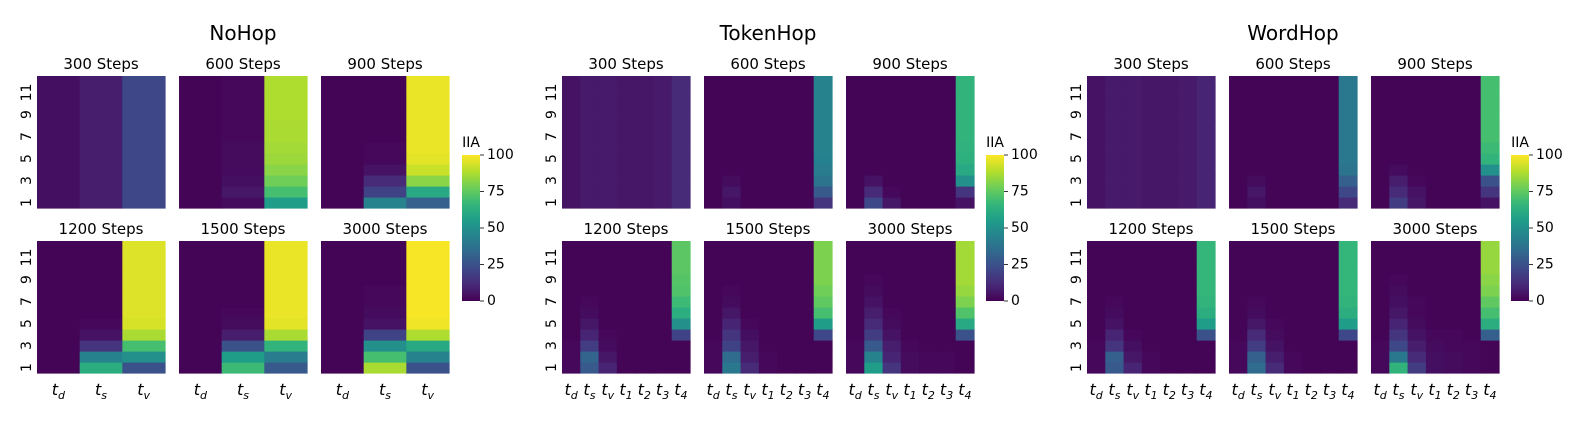 The width and height of the screenshot is (1590, 427). What do you see at coordinates (1293, 311) in the screenshot?
I see `panel-1500-steps: 1500 Steps td ts tv t1 t2 t3 t4` at bounding box center [1293, 311].